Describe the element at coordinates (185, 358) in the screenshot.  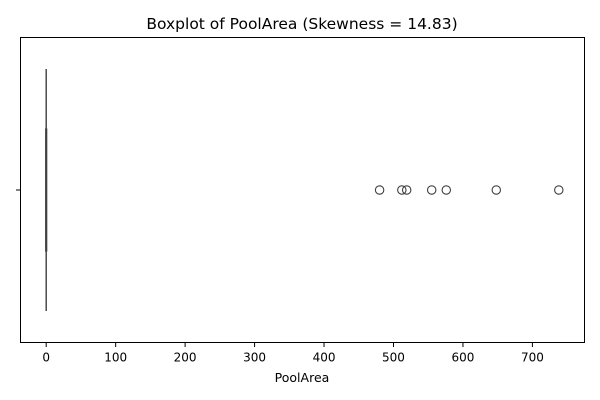
I see `x-tick-label: 200` at that location.